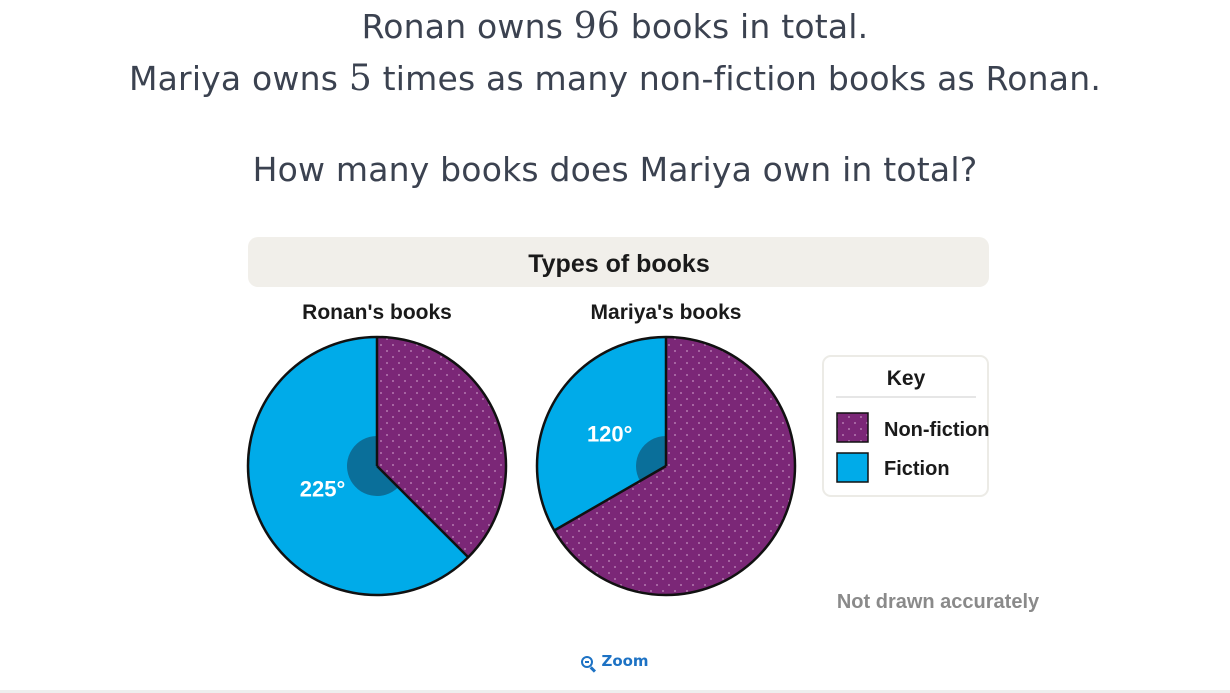 The image size is (1230, 693). Describe the element at coordinates (323, 489) in the screenshot. I see `pie-angle-label: 225°` at that location.